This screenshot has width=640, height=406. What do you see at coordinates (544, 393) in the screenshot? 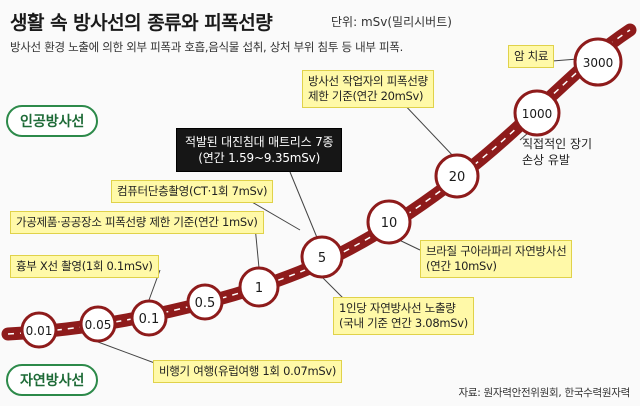
I see `source-note: 자료: 원자력안전위원회, 한국수력원자력` at bounding box center [544, 393].